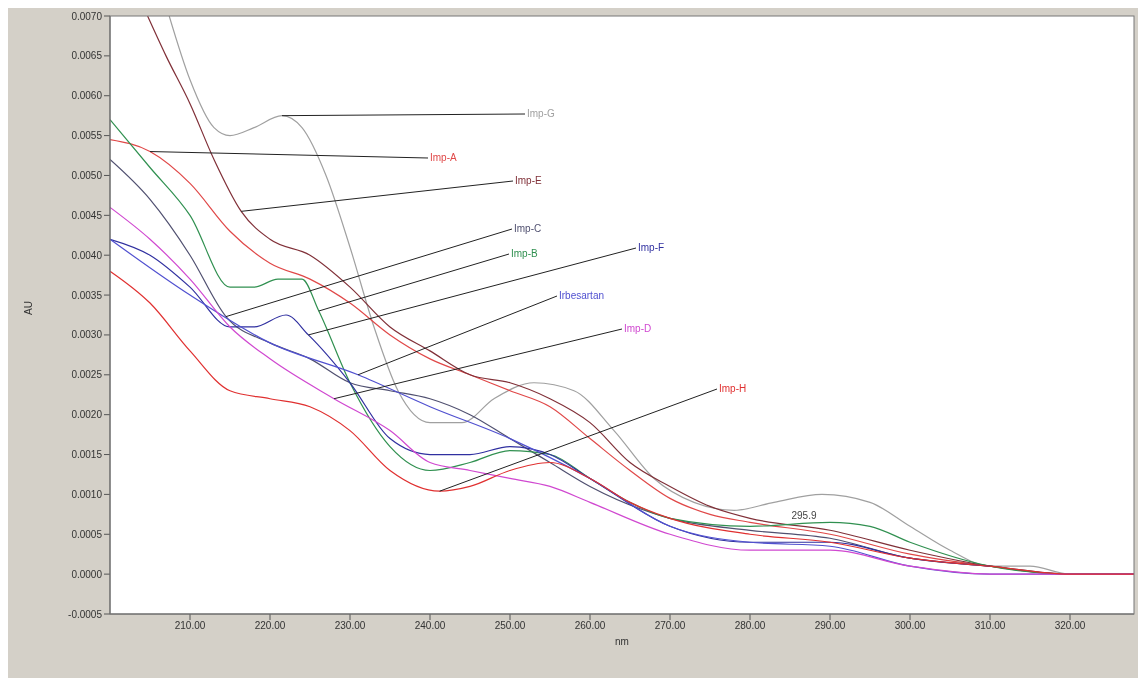 This screenshot has width=1148, height=685. What do you see at coordinates (87, 574) in the screenshot?
I see `y-tick-label: 0.0000` at bounding box center [87, 574].